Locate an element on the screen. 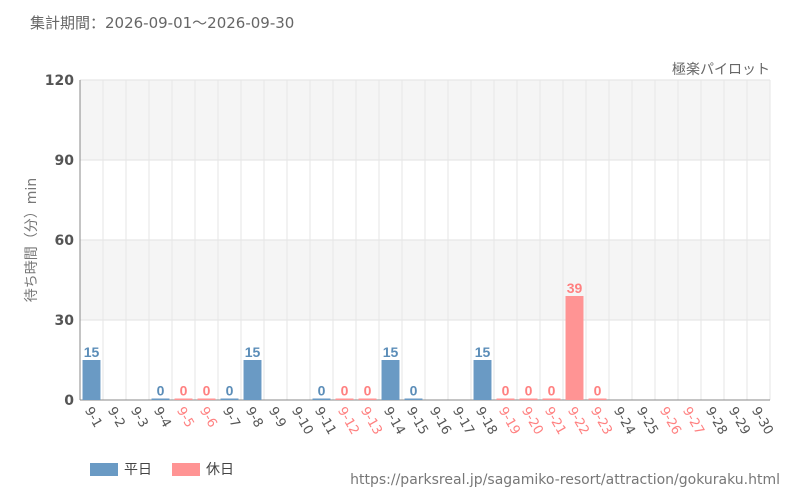 Image resolution: width=800 pixels, height=500 pixels. x-tick-label-9-10: 9-10 is located at coordinates (302, 421).